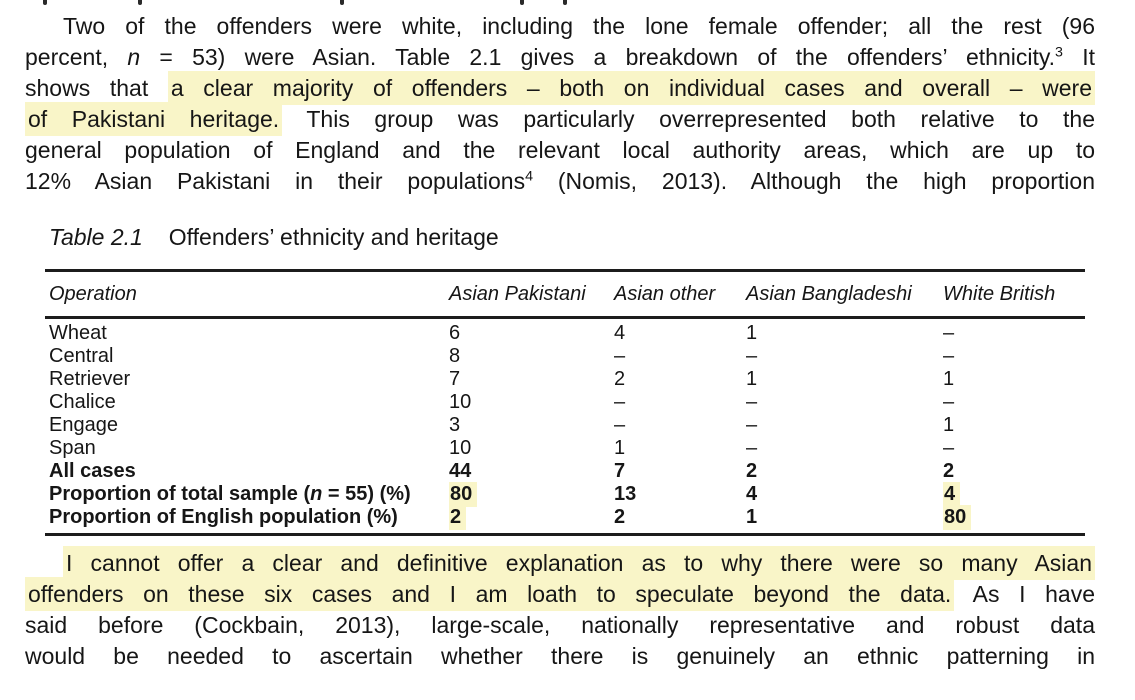  What do you see at coordinates (531, 494) in the screenshot?
I see `table-cell: 80` at bounding box center [531, 494].